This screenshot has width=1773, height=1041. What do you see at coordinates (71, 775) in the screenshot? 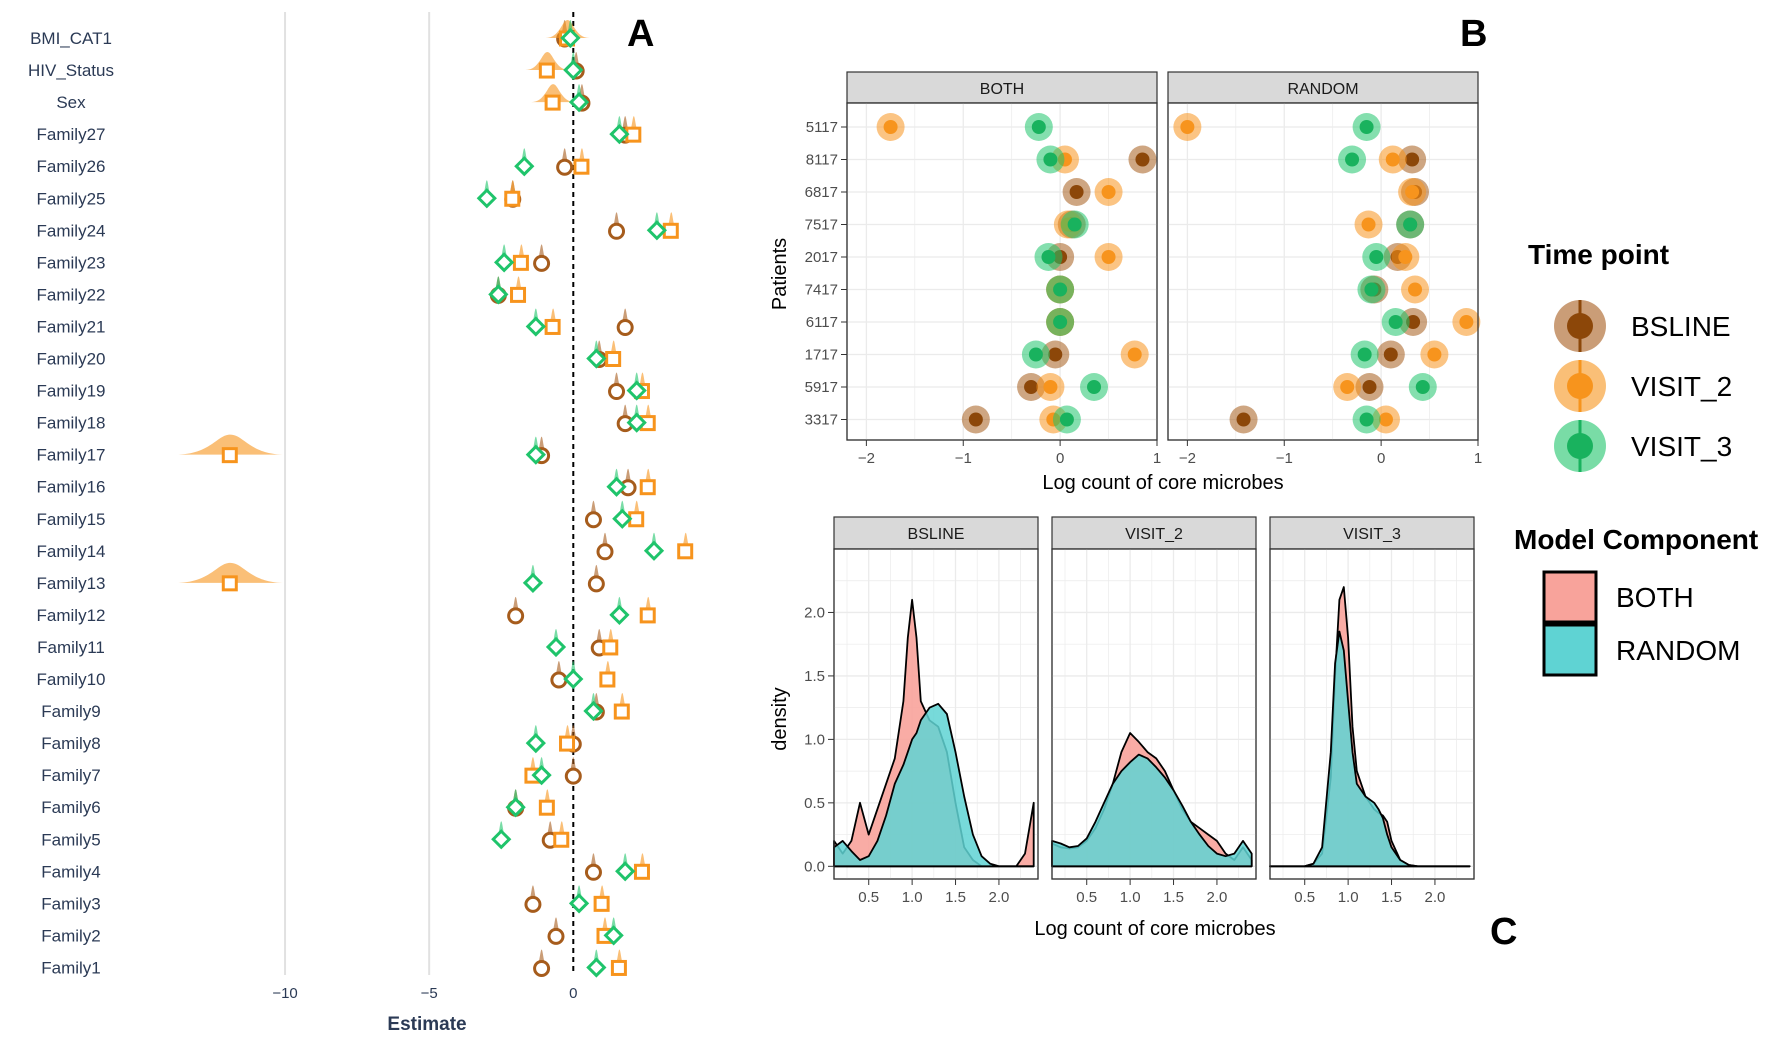
I see `panel-a-category-label: Family7` at bounding box center [71, 775].